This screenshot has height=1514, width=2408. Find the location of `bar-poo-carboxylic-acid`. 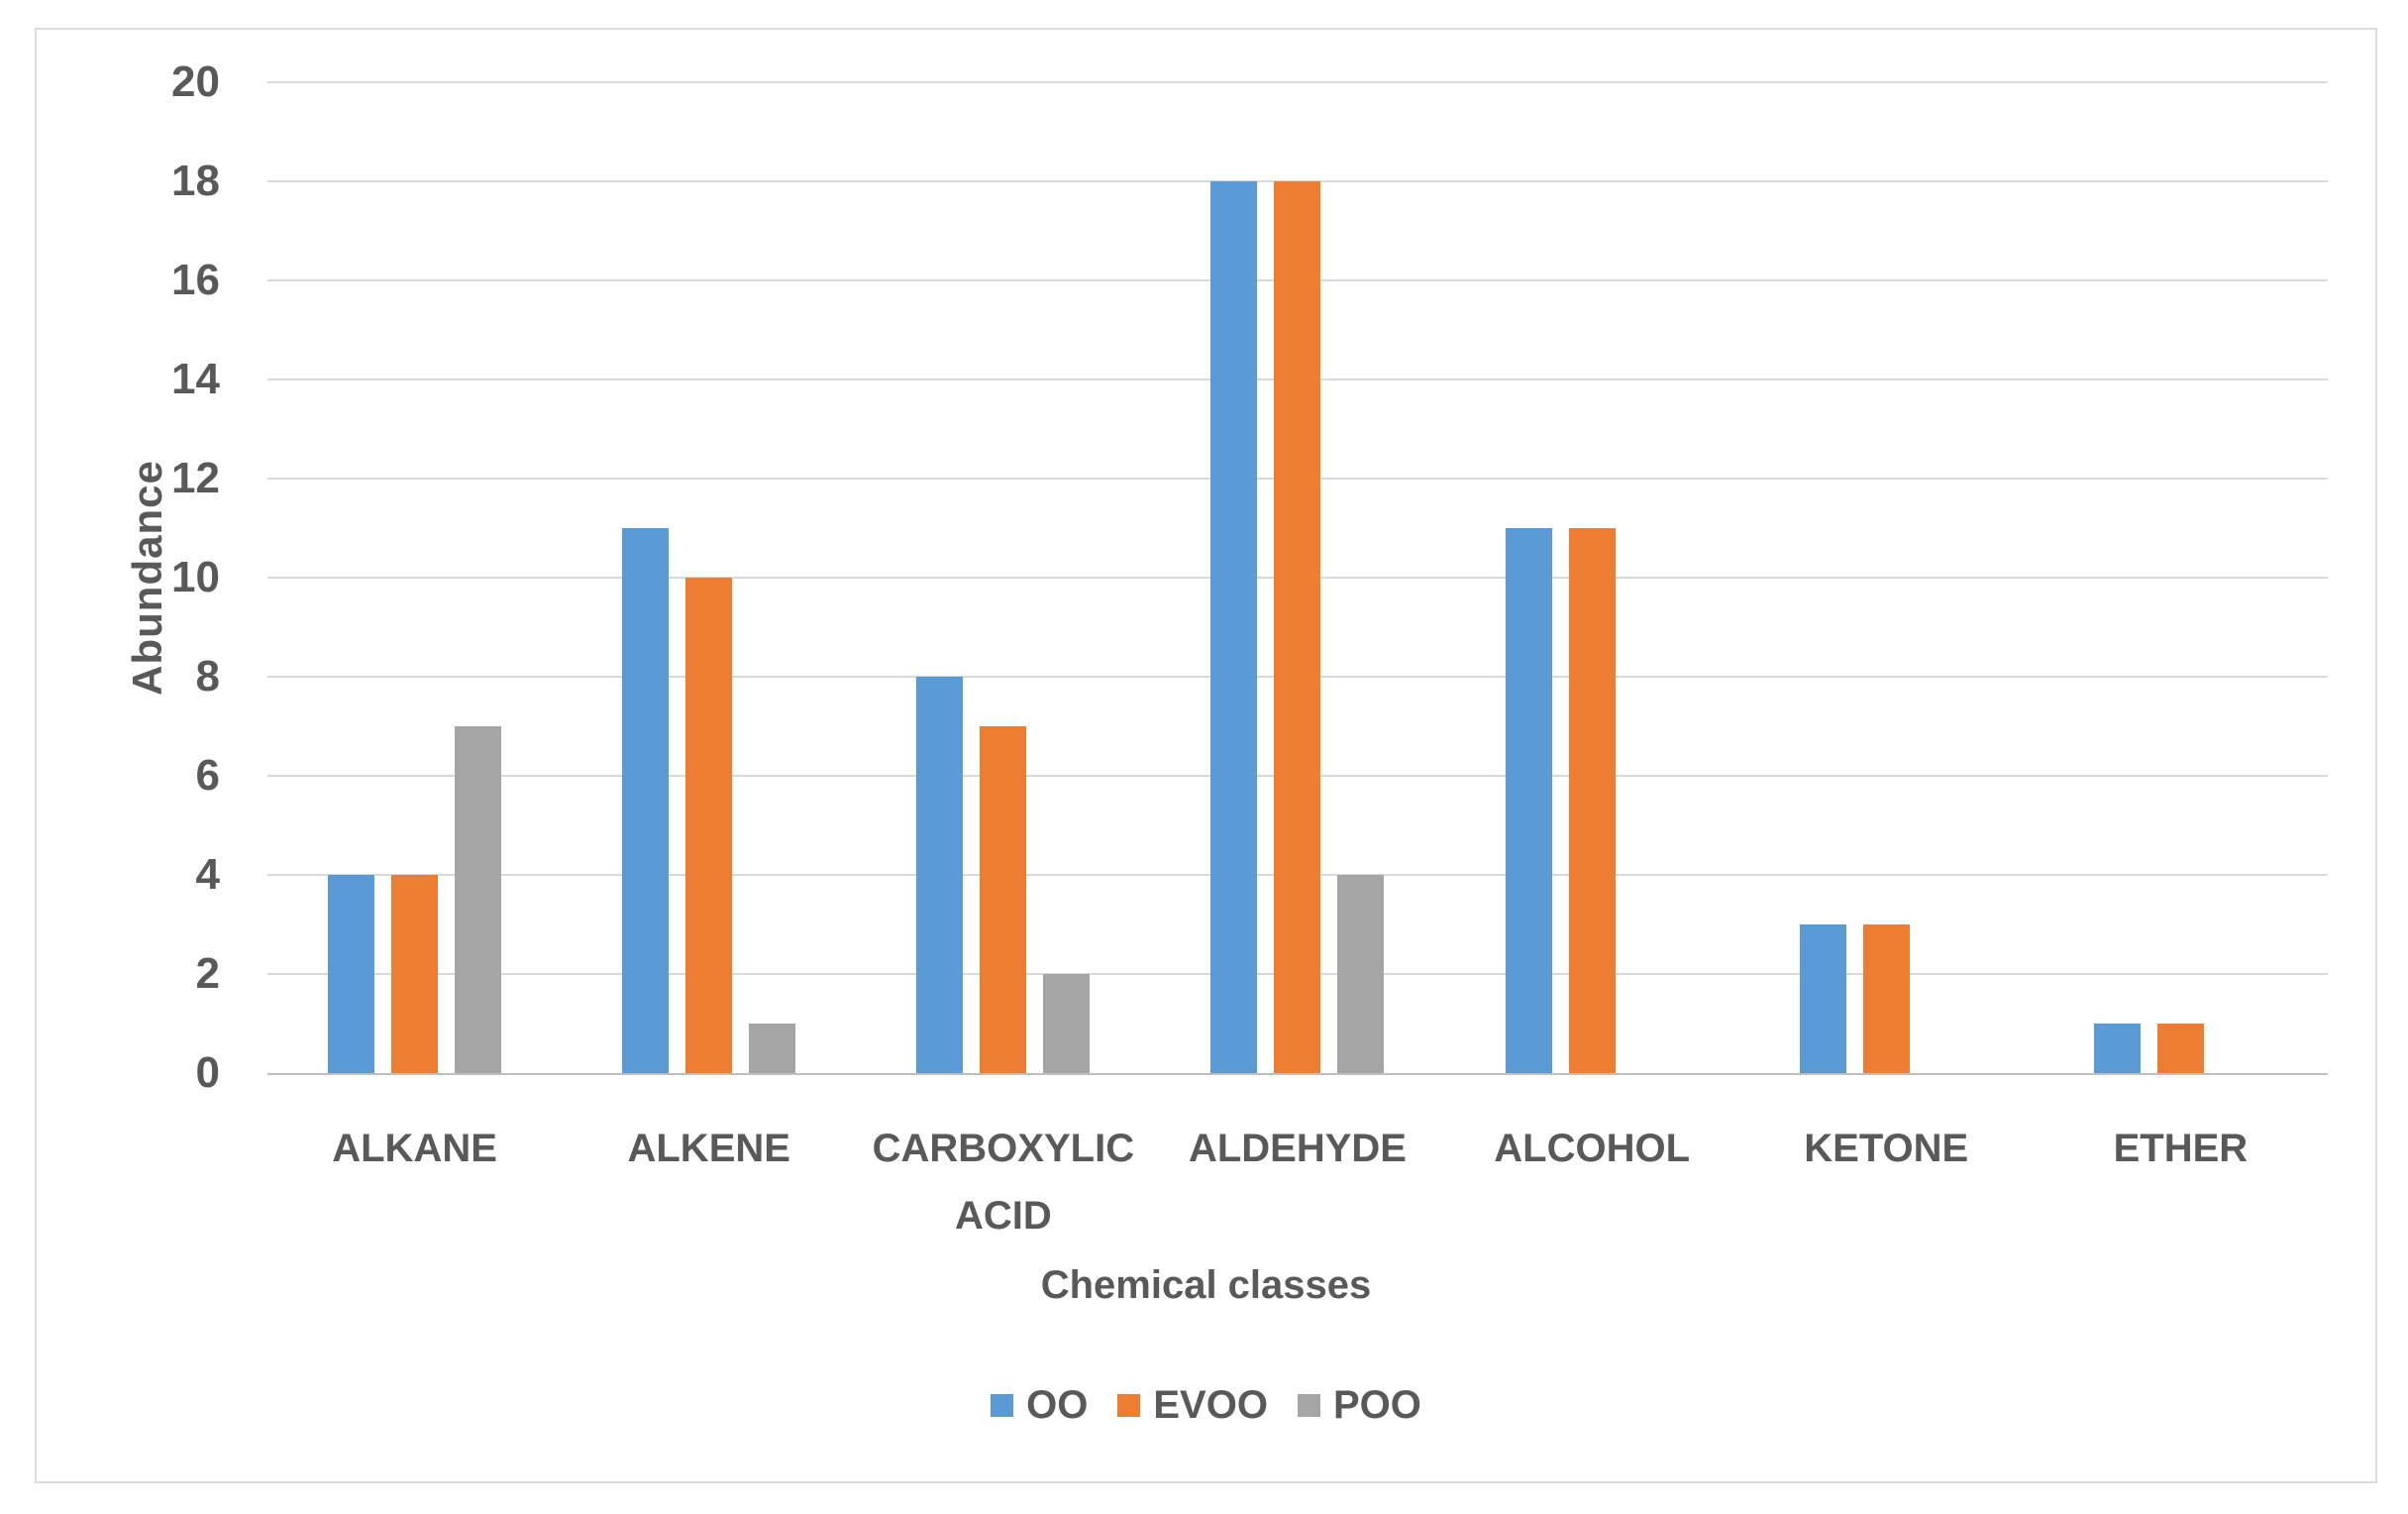

bar-poo-carboxylic-acid is located at coordinates (1067, 1024).